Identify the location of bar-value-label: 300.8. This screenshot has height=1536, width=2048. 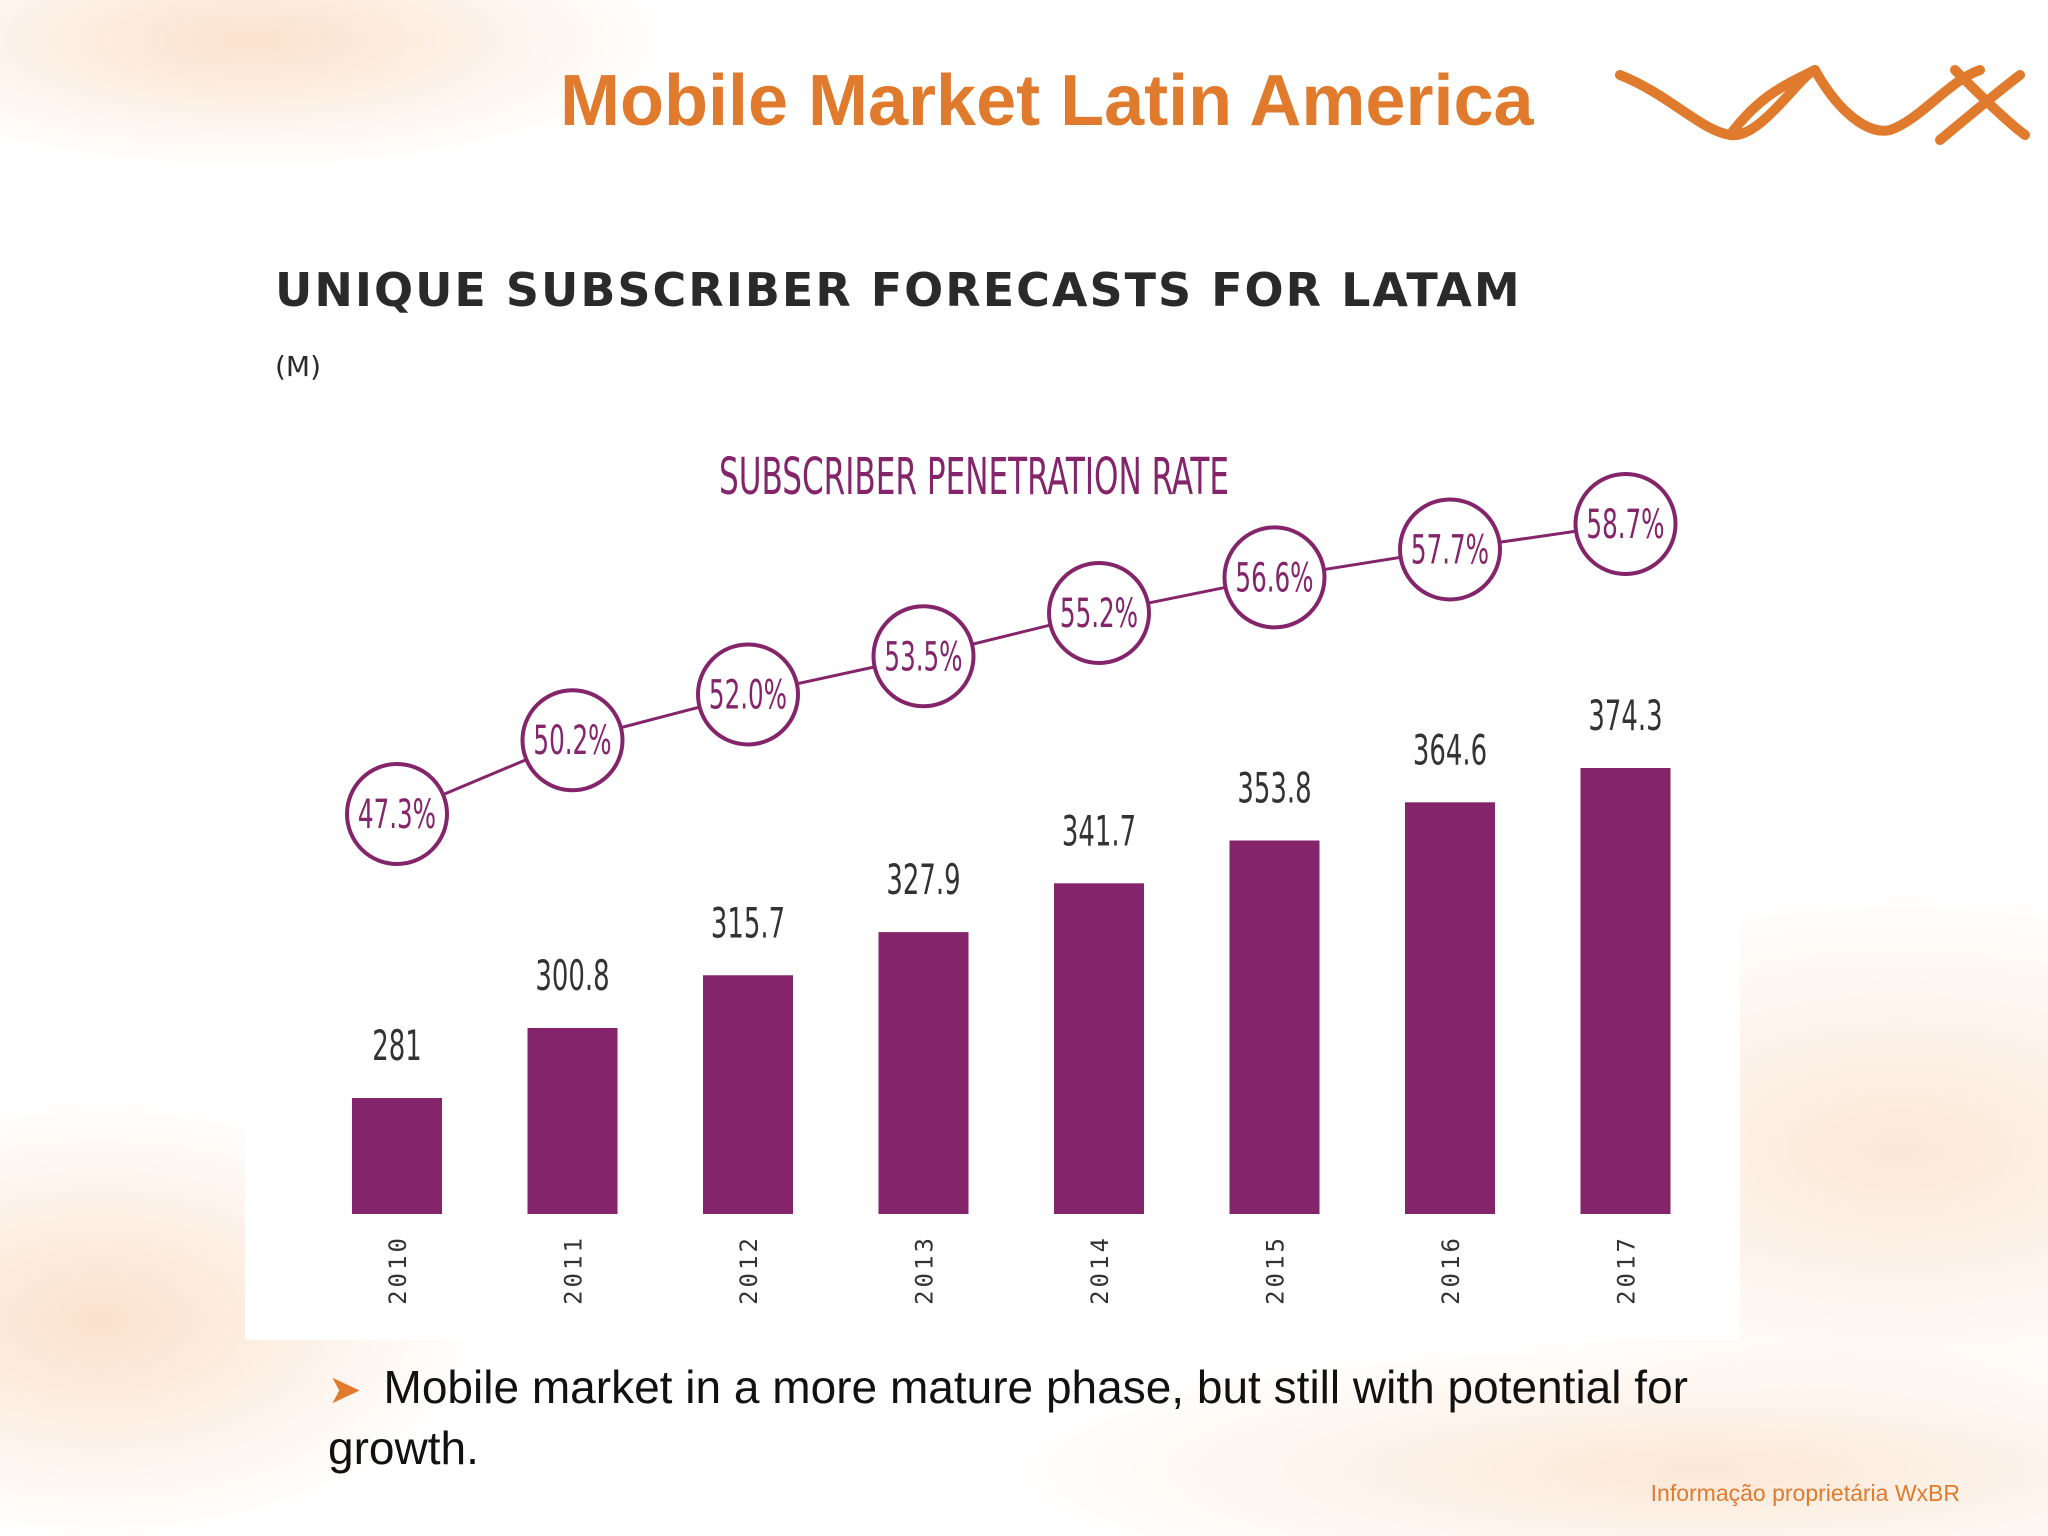
(572, 977).